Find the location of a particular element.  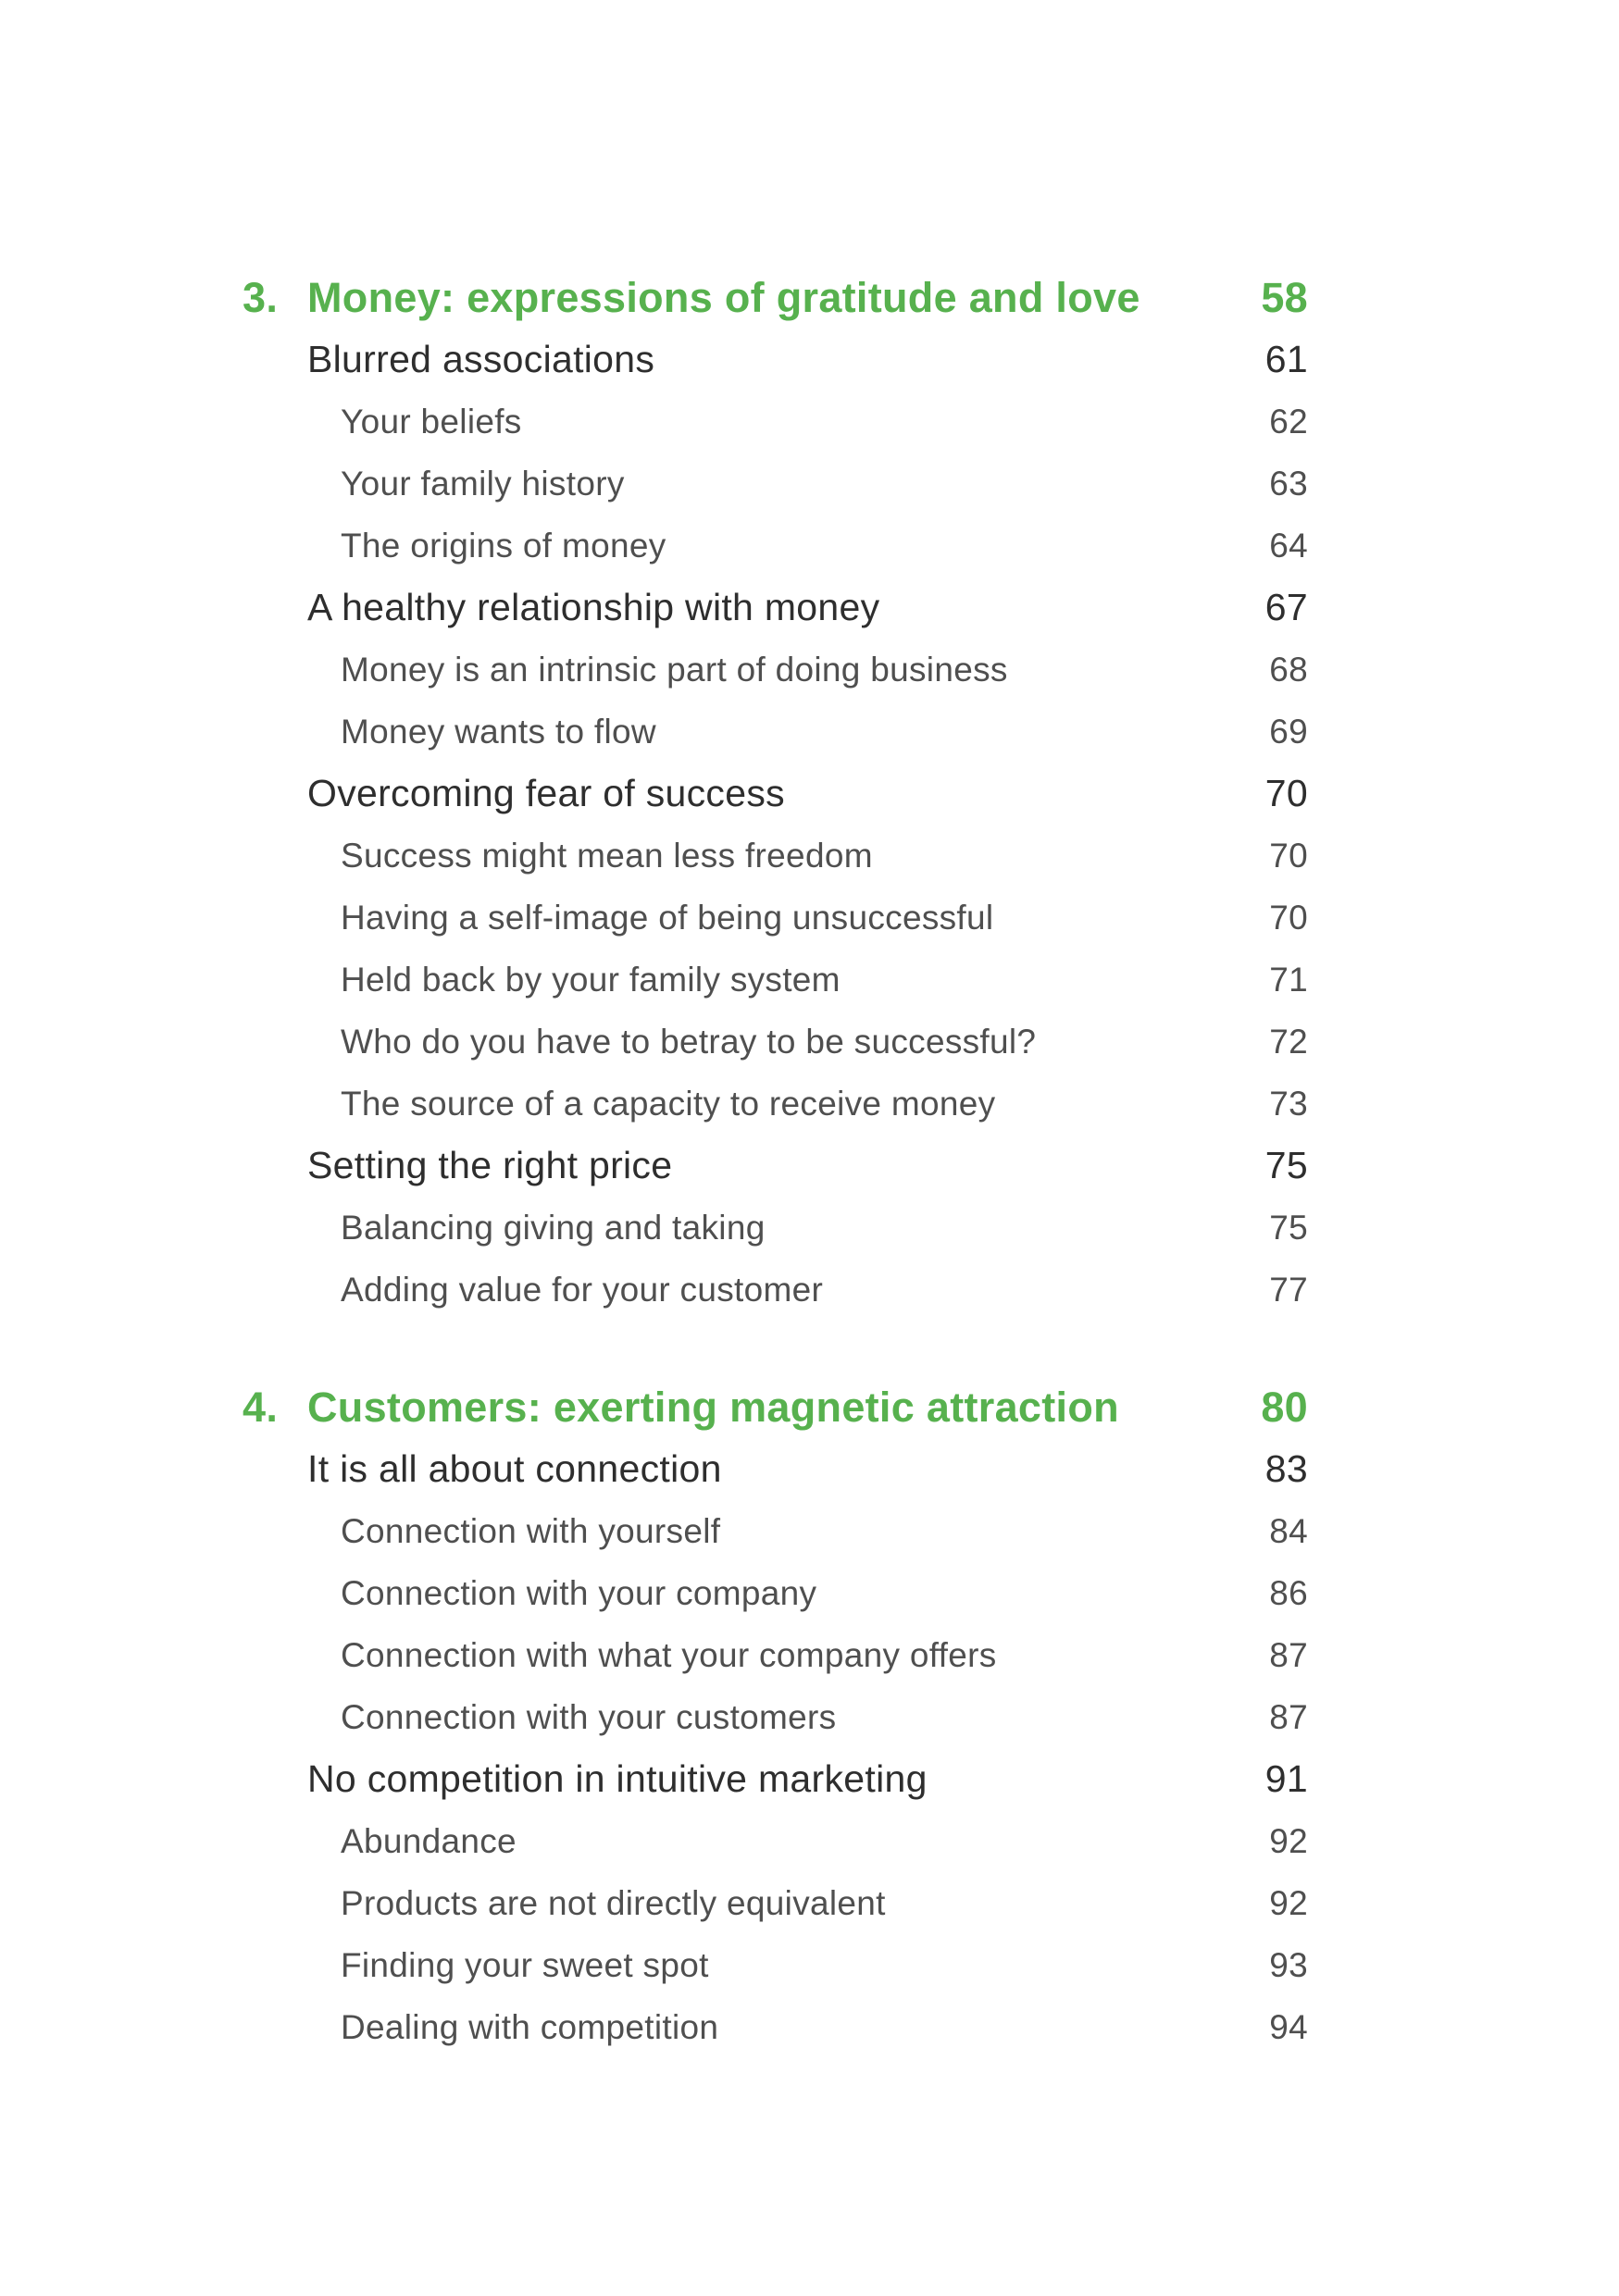

toc-entry-row: Held back by your family system 71 is located at coordinates (775, 980).